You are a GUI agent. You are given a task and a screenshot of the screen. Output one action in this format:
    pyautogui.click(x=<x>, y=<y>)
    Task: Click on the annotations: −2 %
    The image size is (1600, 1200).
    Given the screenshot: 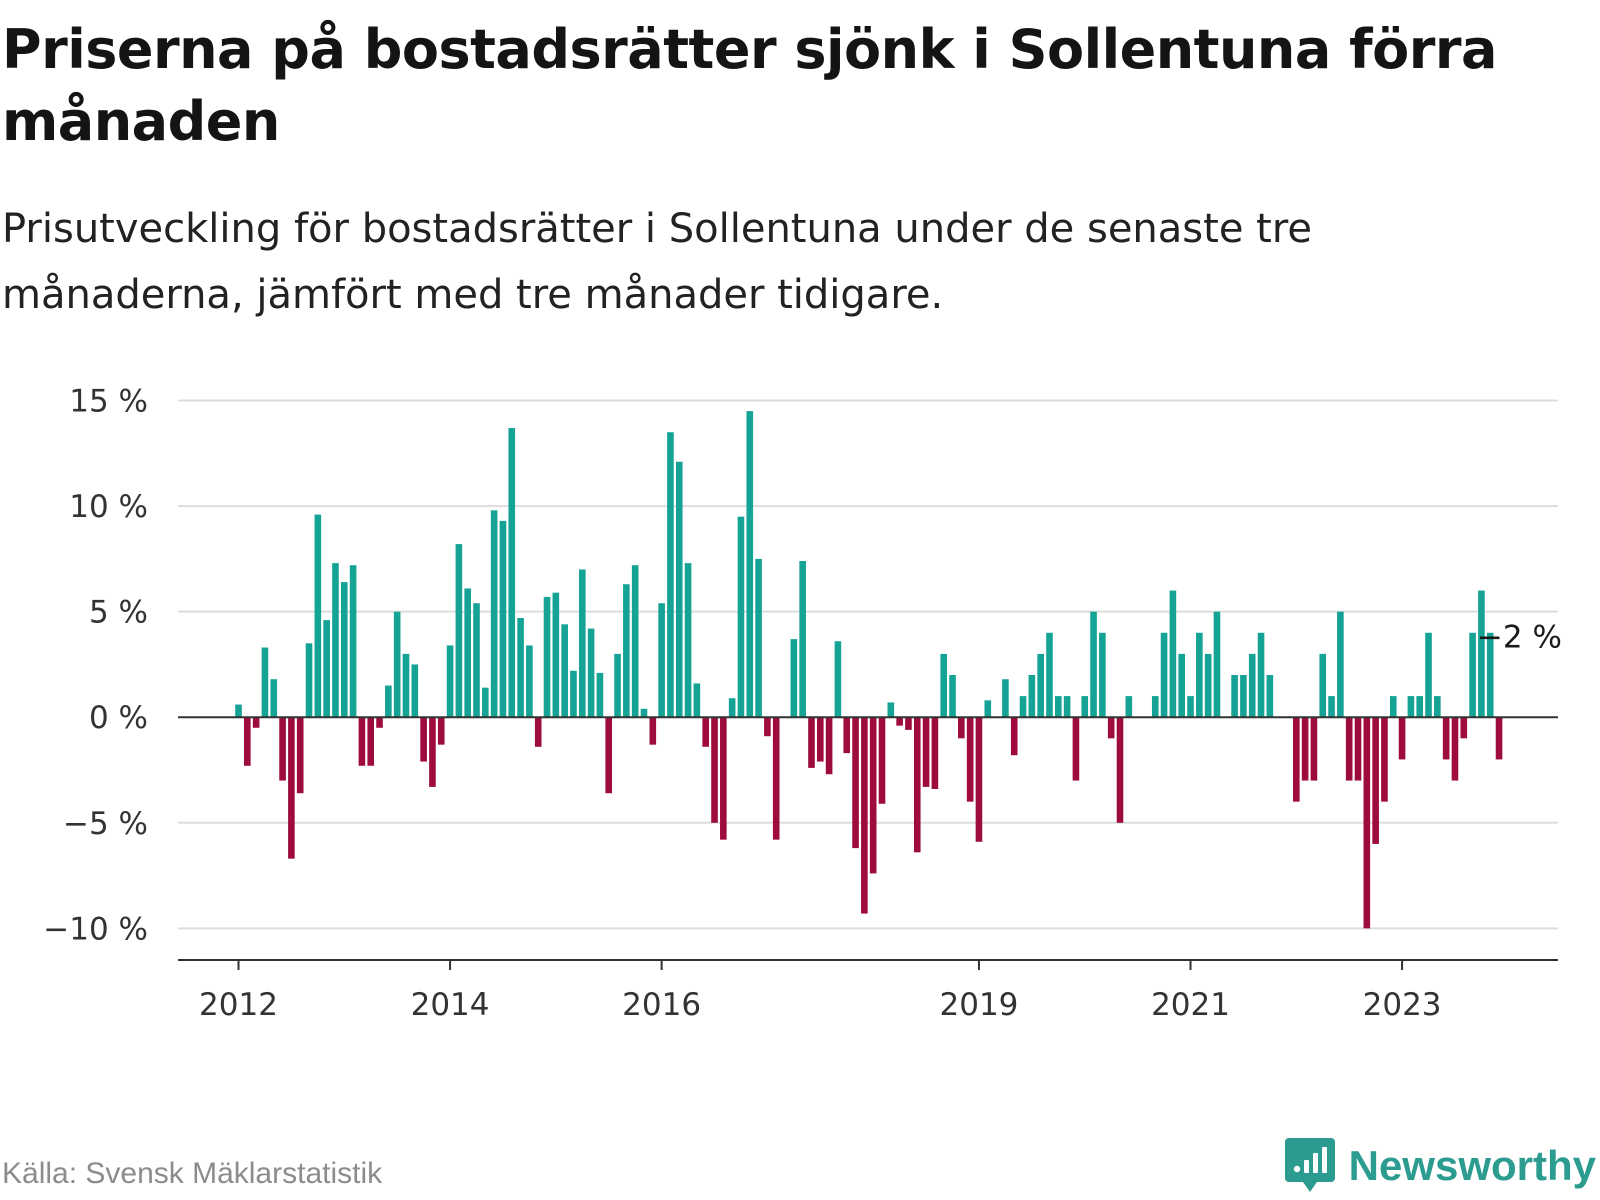 What is the action you would take?
    pyautogui.click(x=1519, y=638)
    